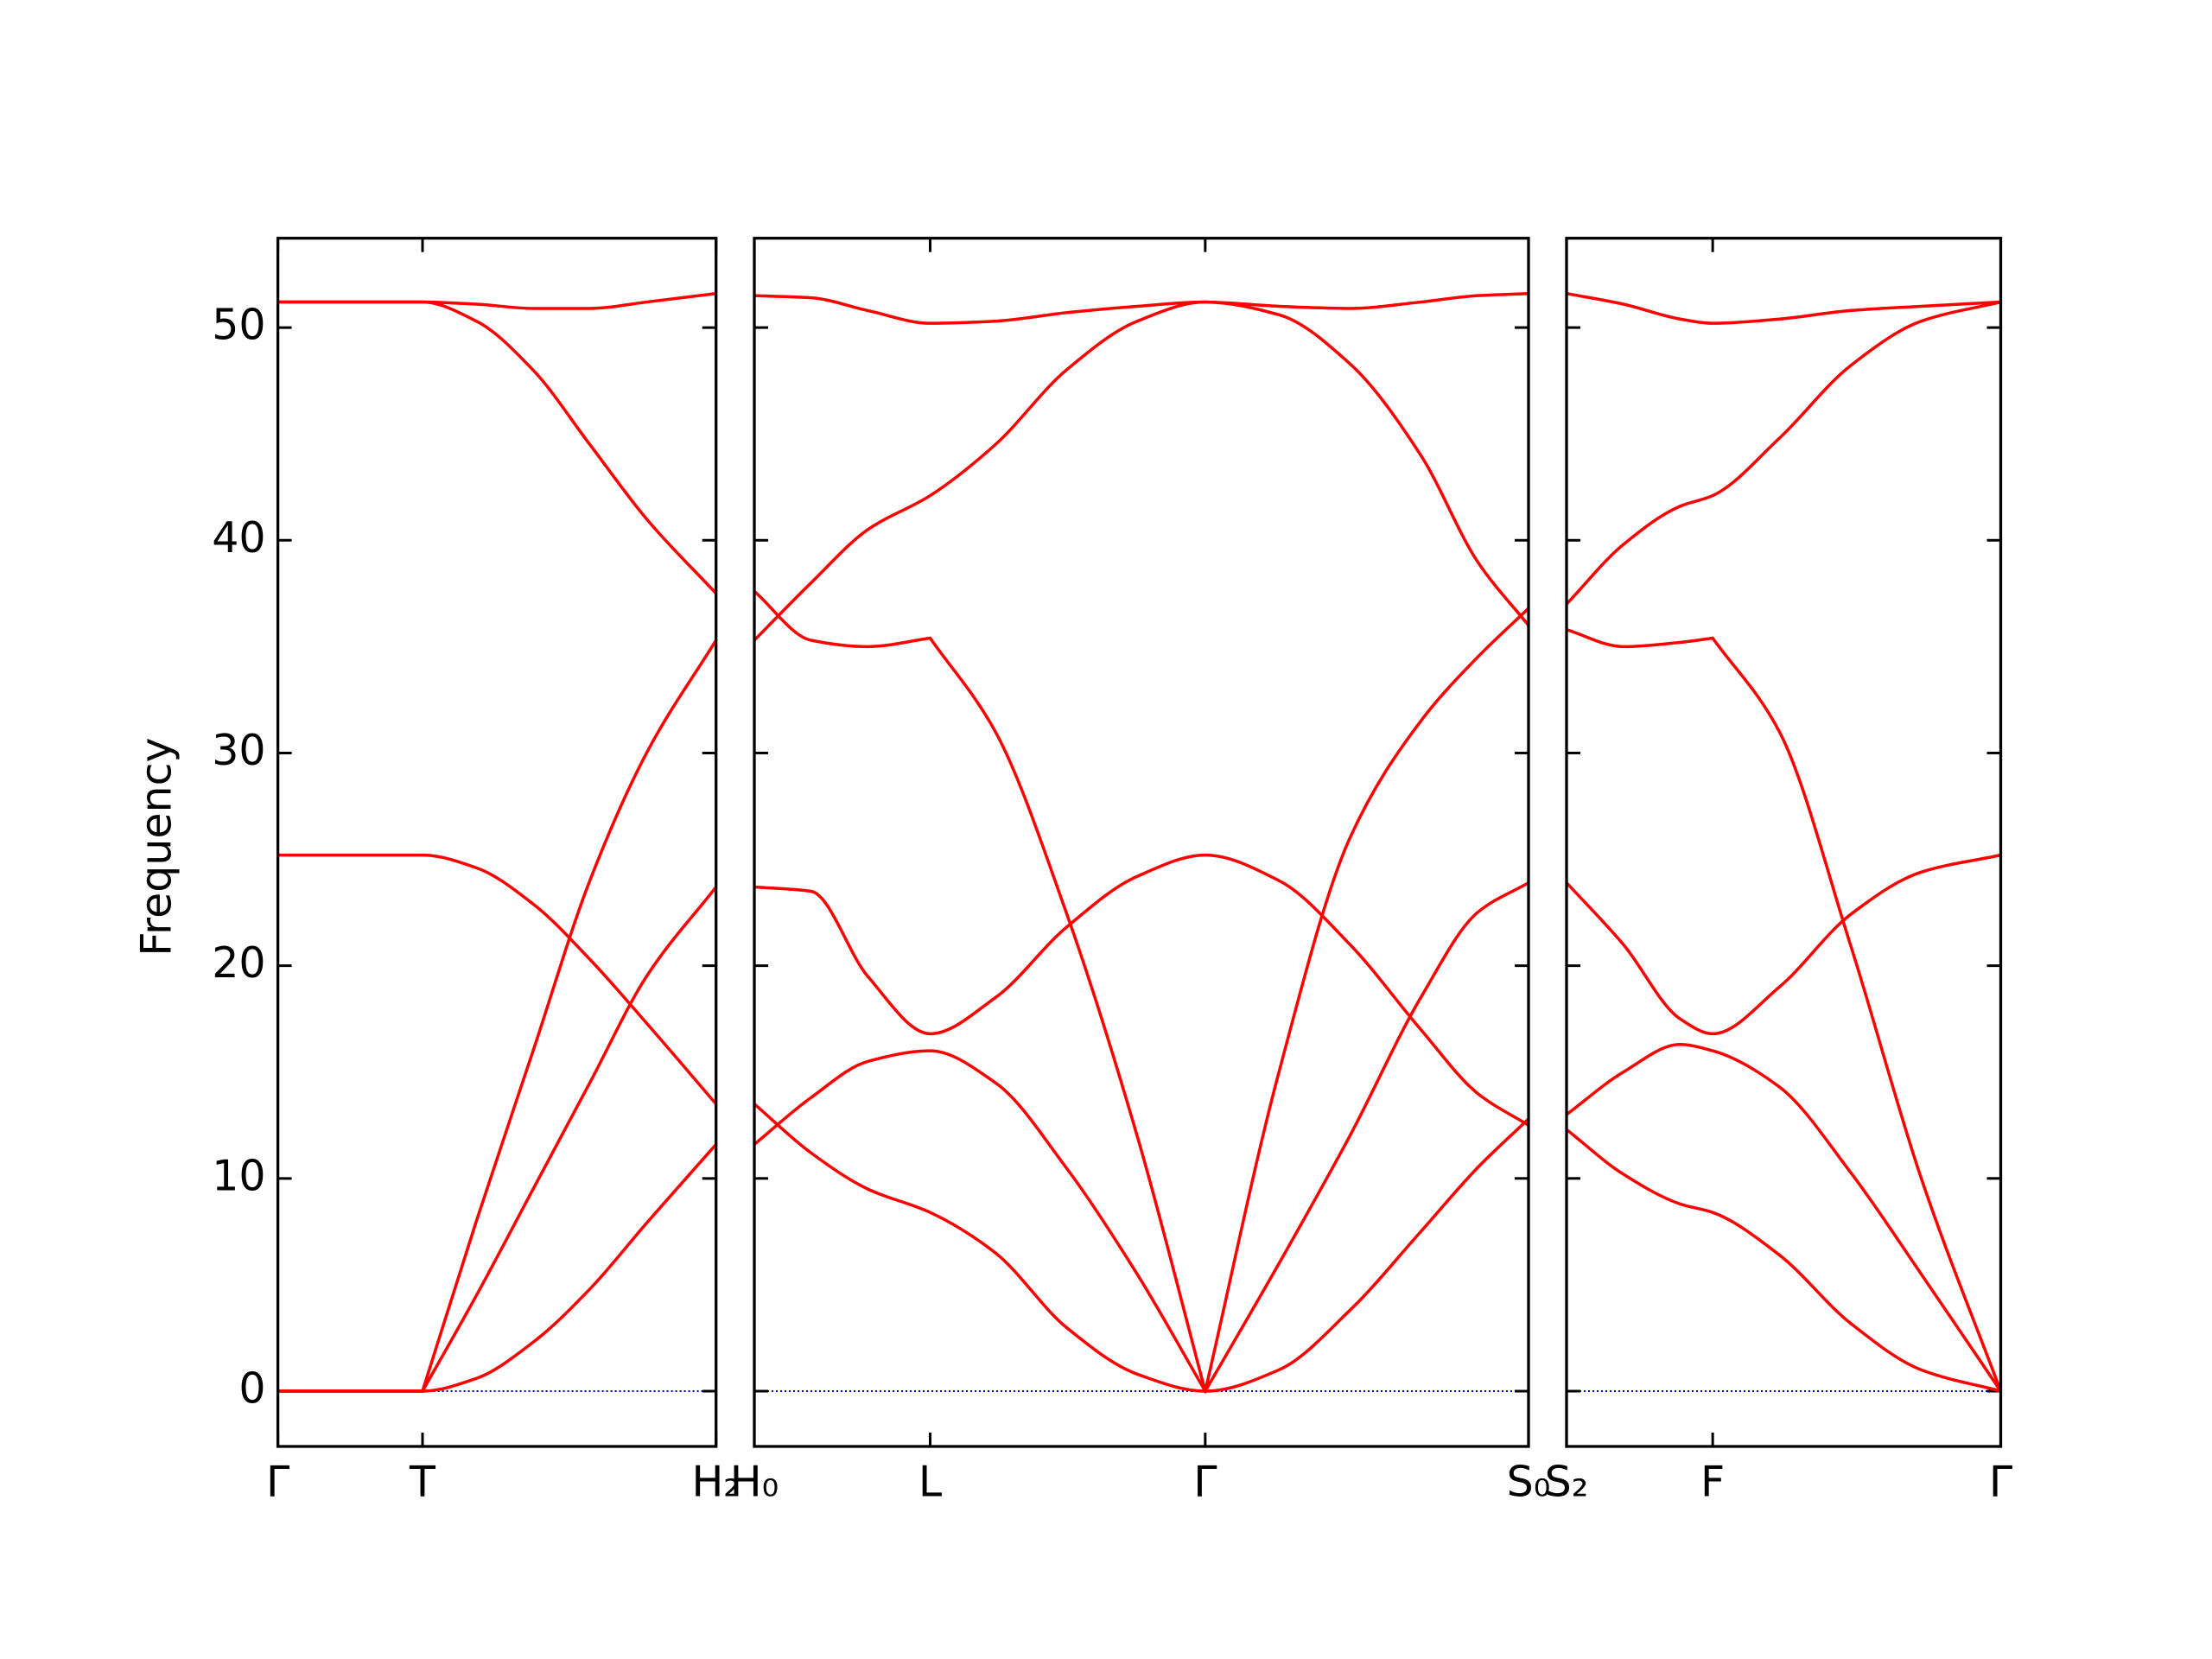 This screenshot has width=2212, height=1659. What do you see at coordinates (930, 1482) in the screenshot?
I see `x-tick-label: L` at bounding box center [930, 1482].